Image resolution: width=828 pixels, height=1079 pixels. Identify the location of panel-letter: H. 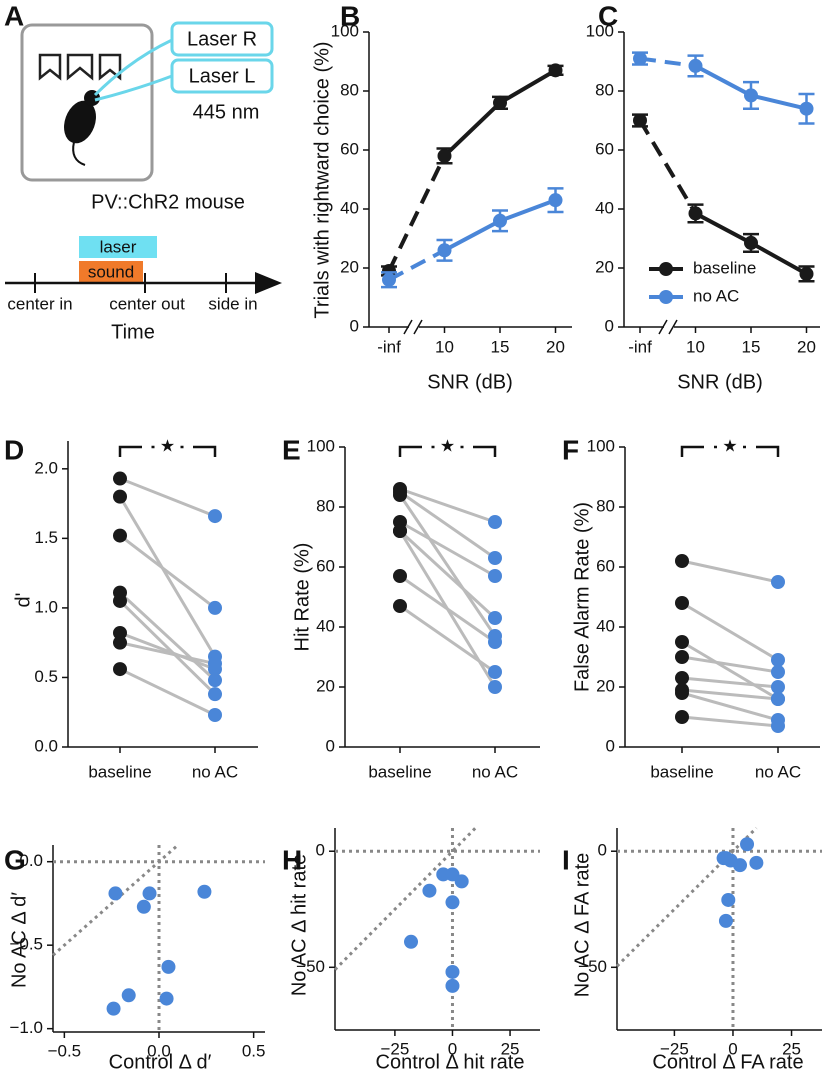
(292, 859).